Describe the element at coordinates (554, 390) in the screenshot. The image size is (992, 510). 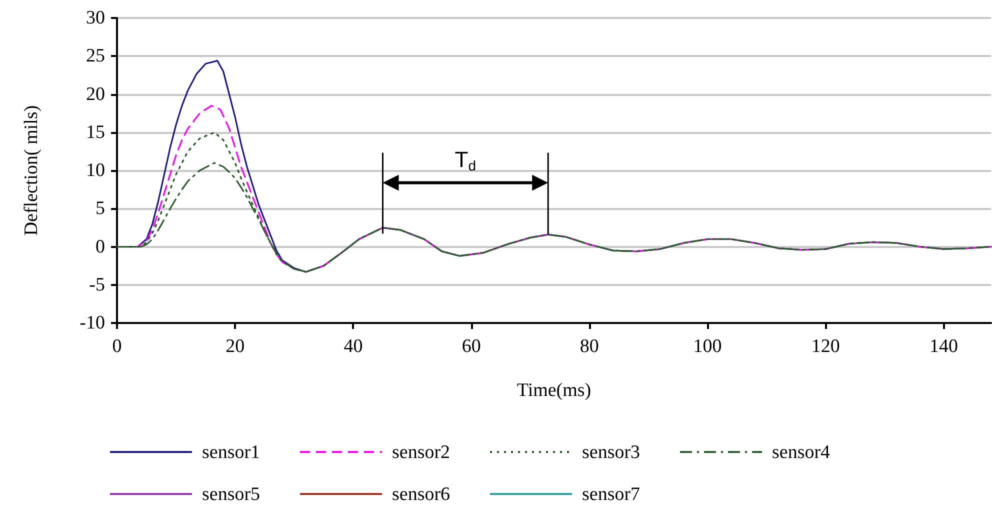
I see `x-axis-title: Time(ms)` at that location.